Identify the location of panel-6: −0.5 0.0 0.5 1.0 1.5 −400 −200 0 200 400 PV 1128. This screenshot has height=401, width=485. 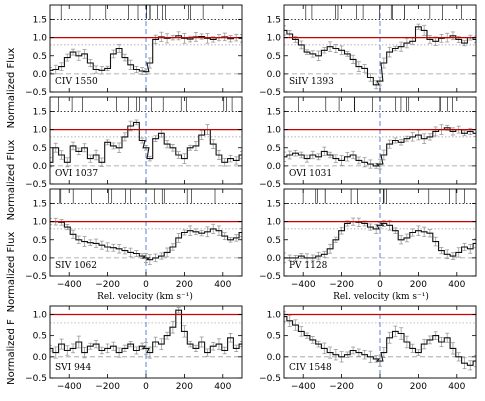
(368, 239).